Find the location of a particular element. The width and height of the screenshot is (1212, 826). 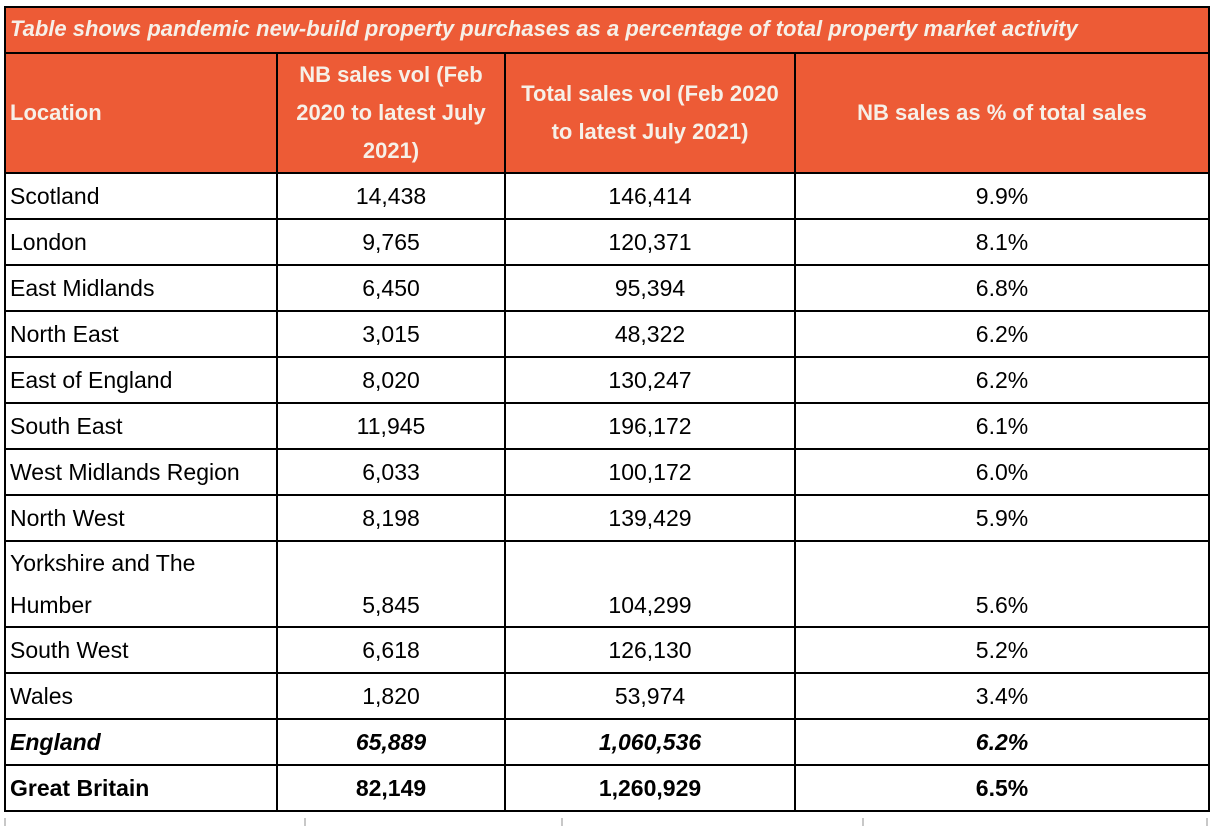

table-row: South West 6,618 126,130 5.2% is located at coordinates (607, 650).